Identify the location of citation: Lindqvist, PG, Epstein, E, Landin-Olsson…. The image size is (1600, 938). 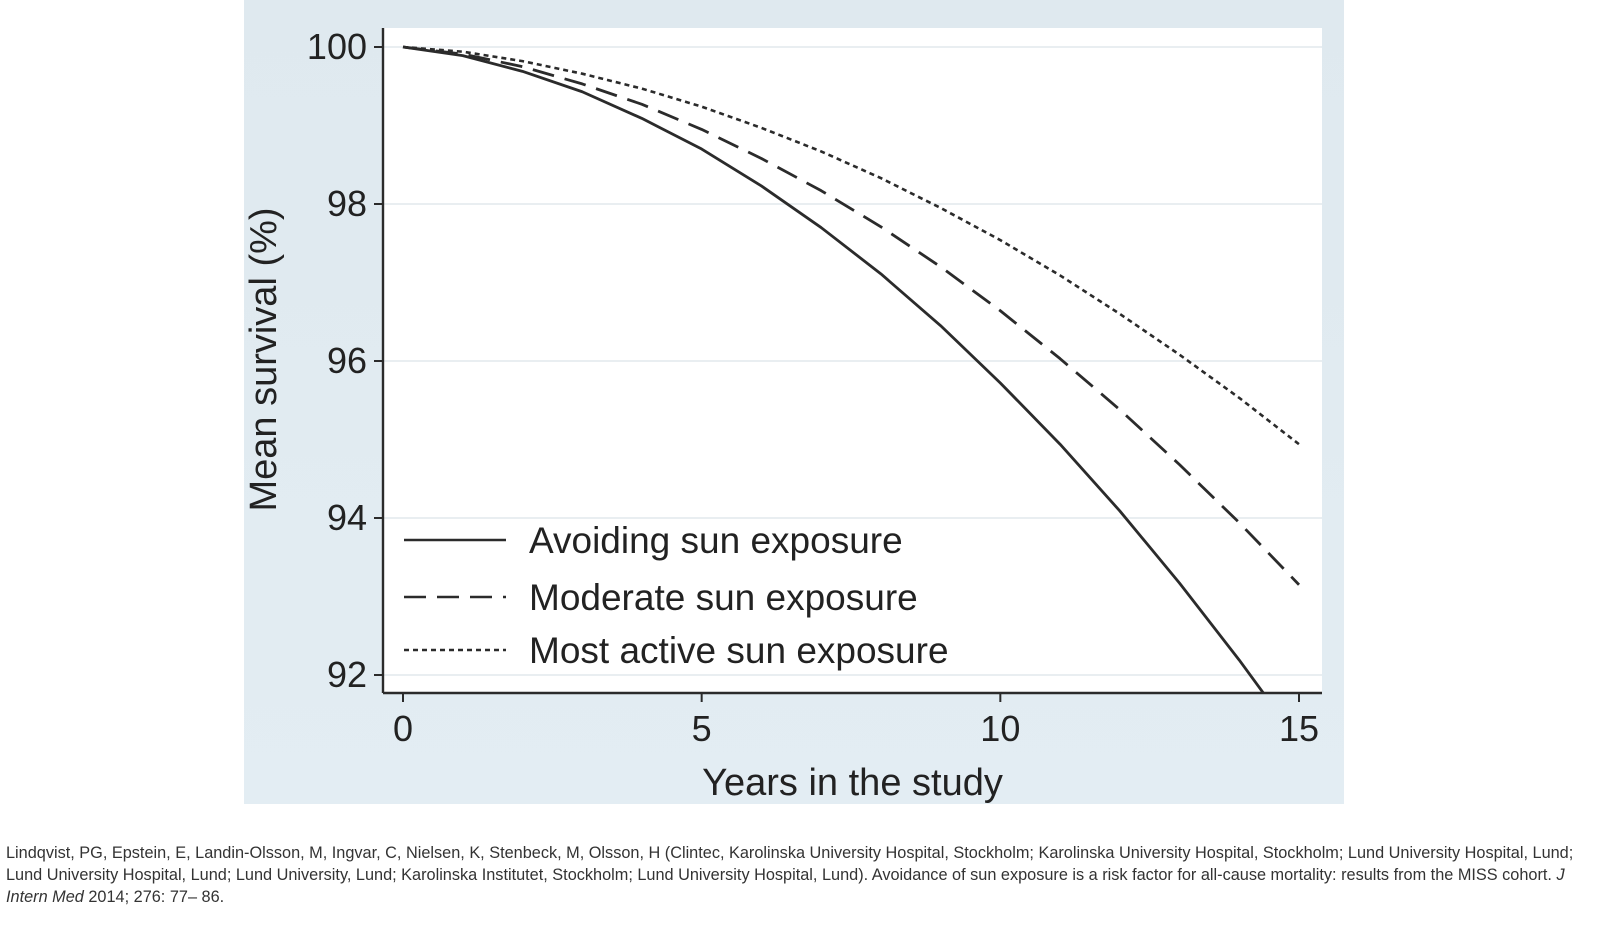
(801, 875).